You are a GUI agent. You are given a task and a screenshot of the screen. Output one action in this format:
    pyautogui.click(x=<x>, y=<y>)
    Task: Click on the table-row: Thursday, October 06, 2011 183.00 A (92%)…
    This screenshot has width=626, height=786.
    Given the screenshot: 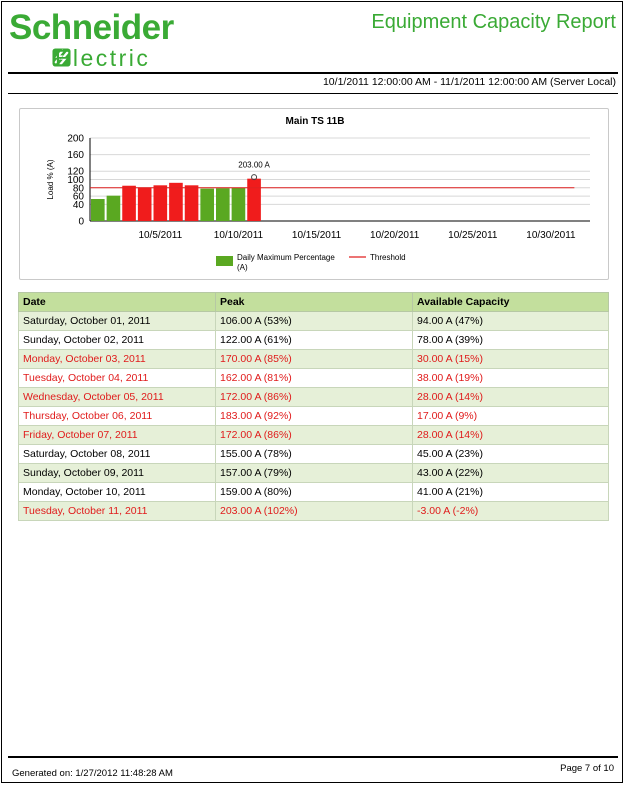 What is the action you would take?
    pyautogui.click(x=313, y=416)
    